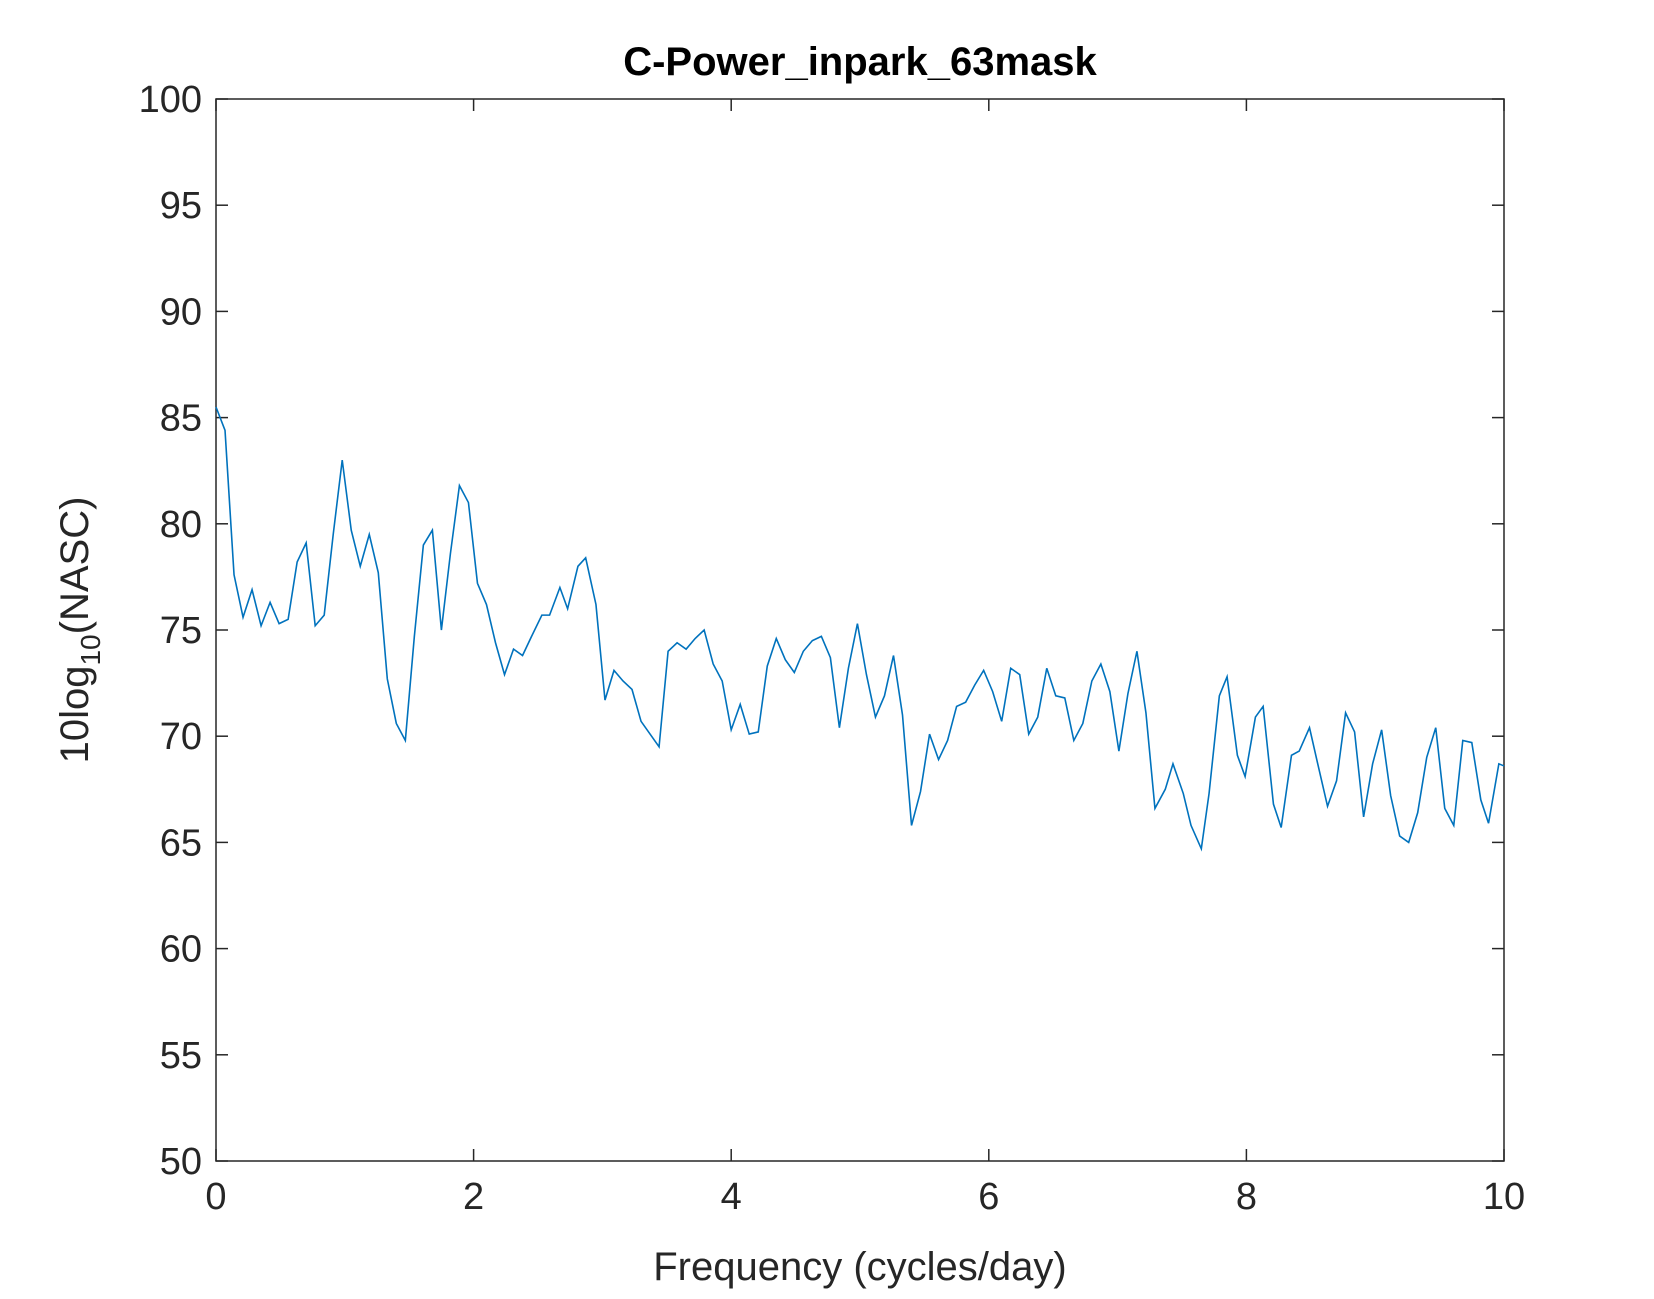 The width and height of the screenshot is (1654, 1299). Describe the element at coordinates (181, 312) in the screenshot. I see `y-tick-label: 90` at that location.